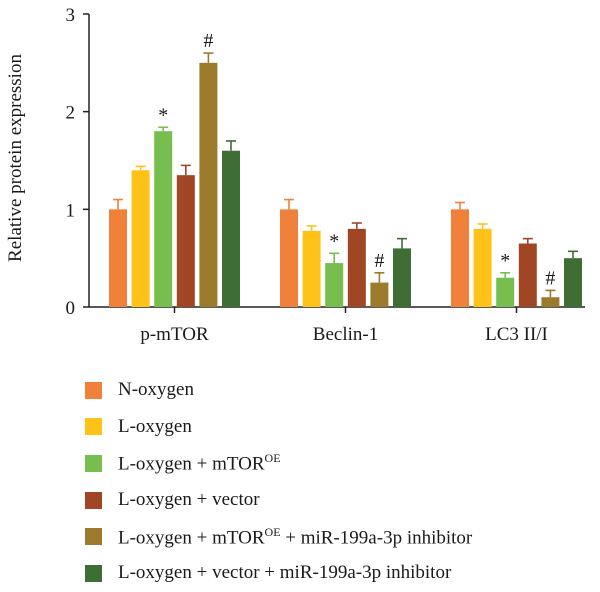 Image resolution: width=600 pixels, height=592 pixels. What do you see at coordinates (278, 500) in the screenshot?
I see `legend-item: L-oxygen + vector` at bounding box center [278, 500].